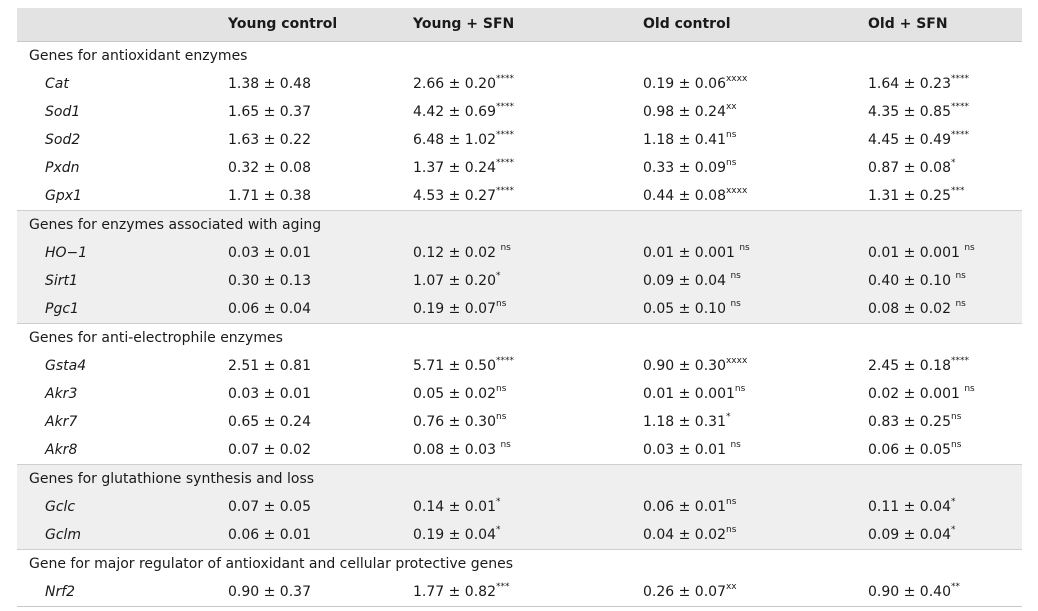  What do you see at coordinates (283, 24) in the screenshot?
I see `header-young-control: Young control` at bounding box center [283, 24].